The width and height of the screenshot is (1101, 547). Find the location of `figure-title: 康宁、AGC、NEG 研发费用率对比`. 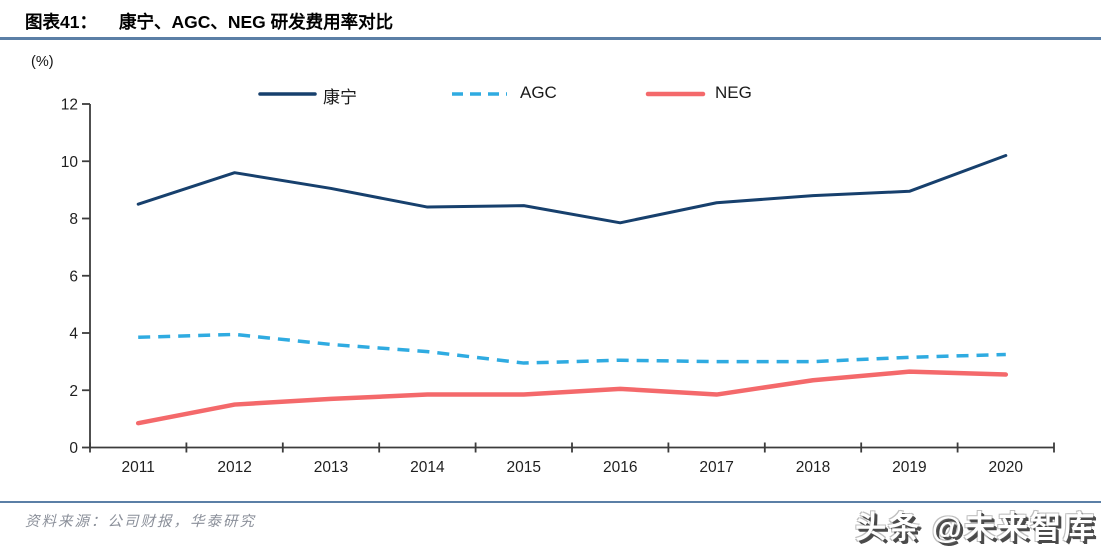

figure-title: 康宁、AGC、NEG 研发费用率对比 is located at coordinates (256, 22).